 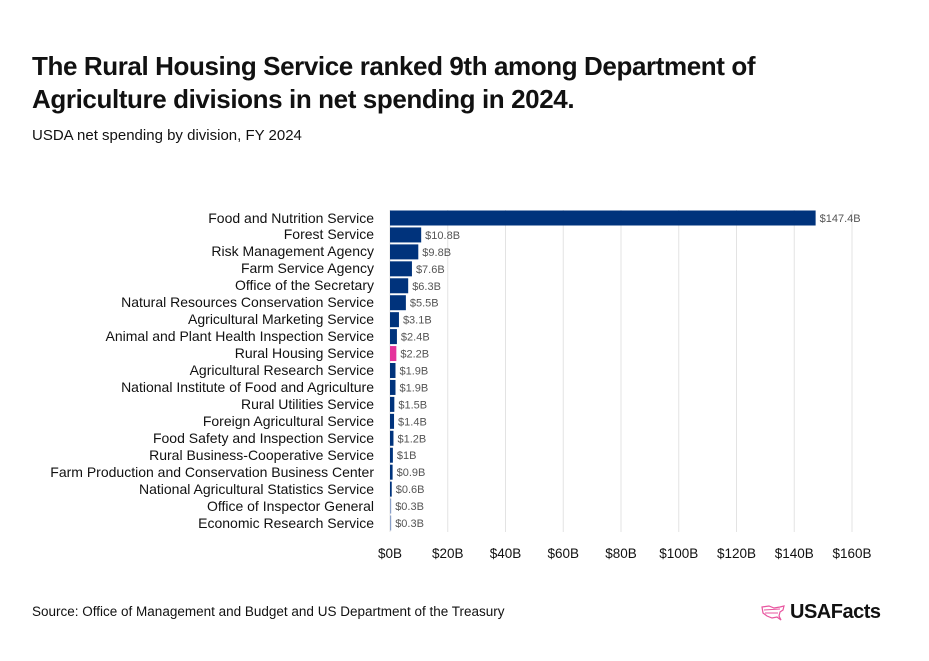 I want to click on category-label: Economic Research Service, so click(x=197, y=523).